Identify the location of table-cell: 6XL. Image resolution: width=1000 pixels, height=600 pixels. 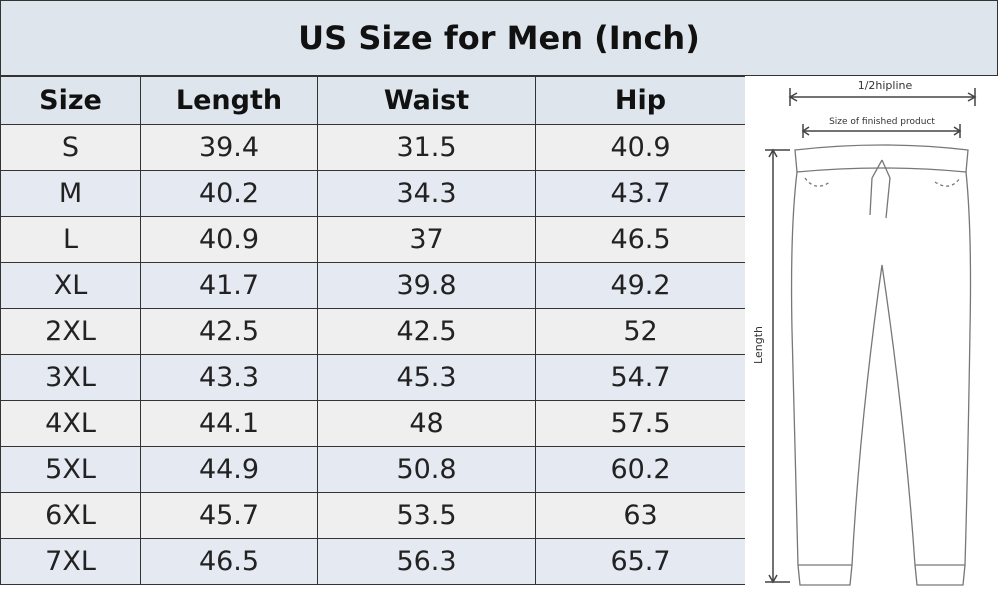
(70, 515).